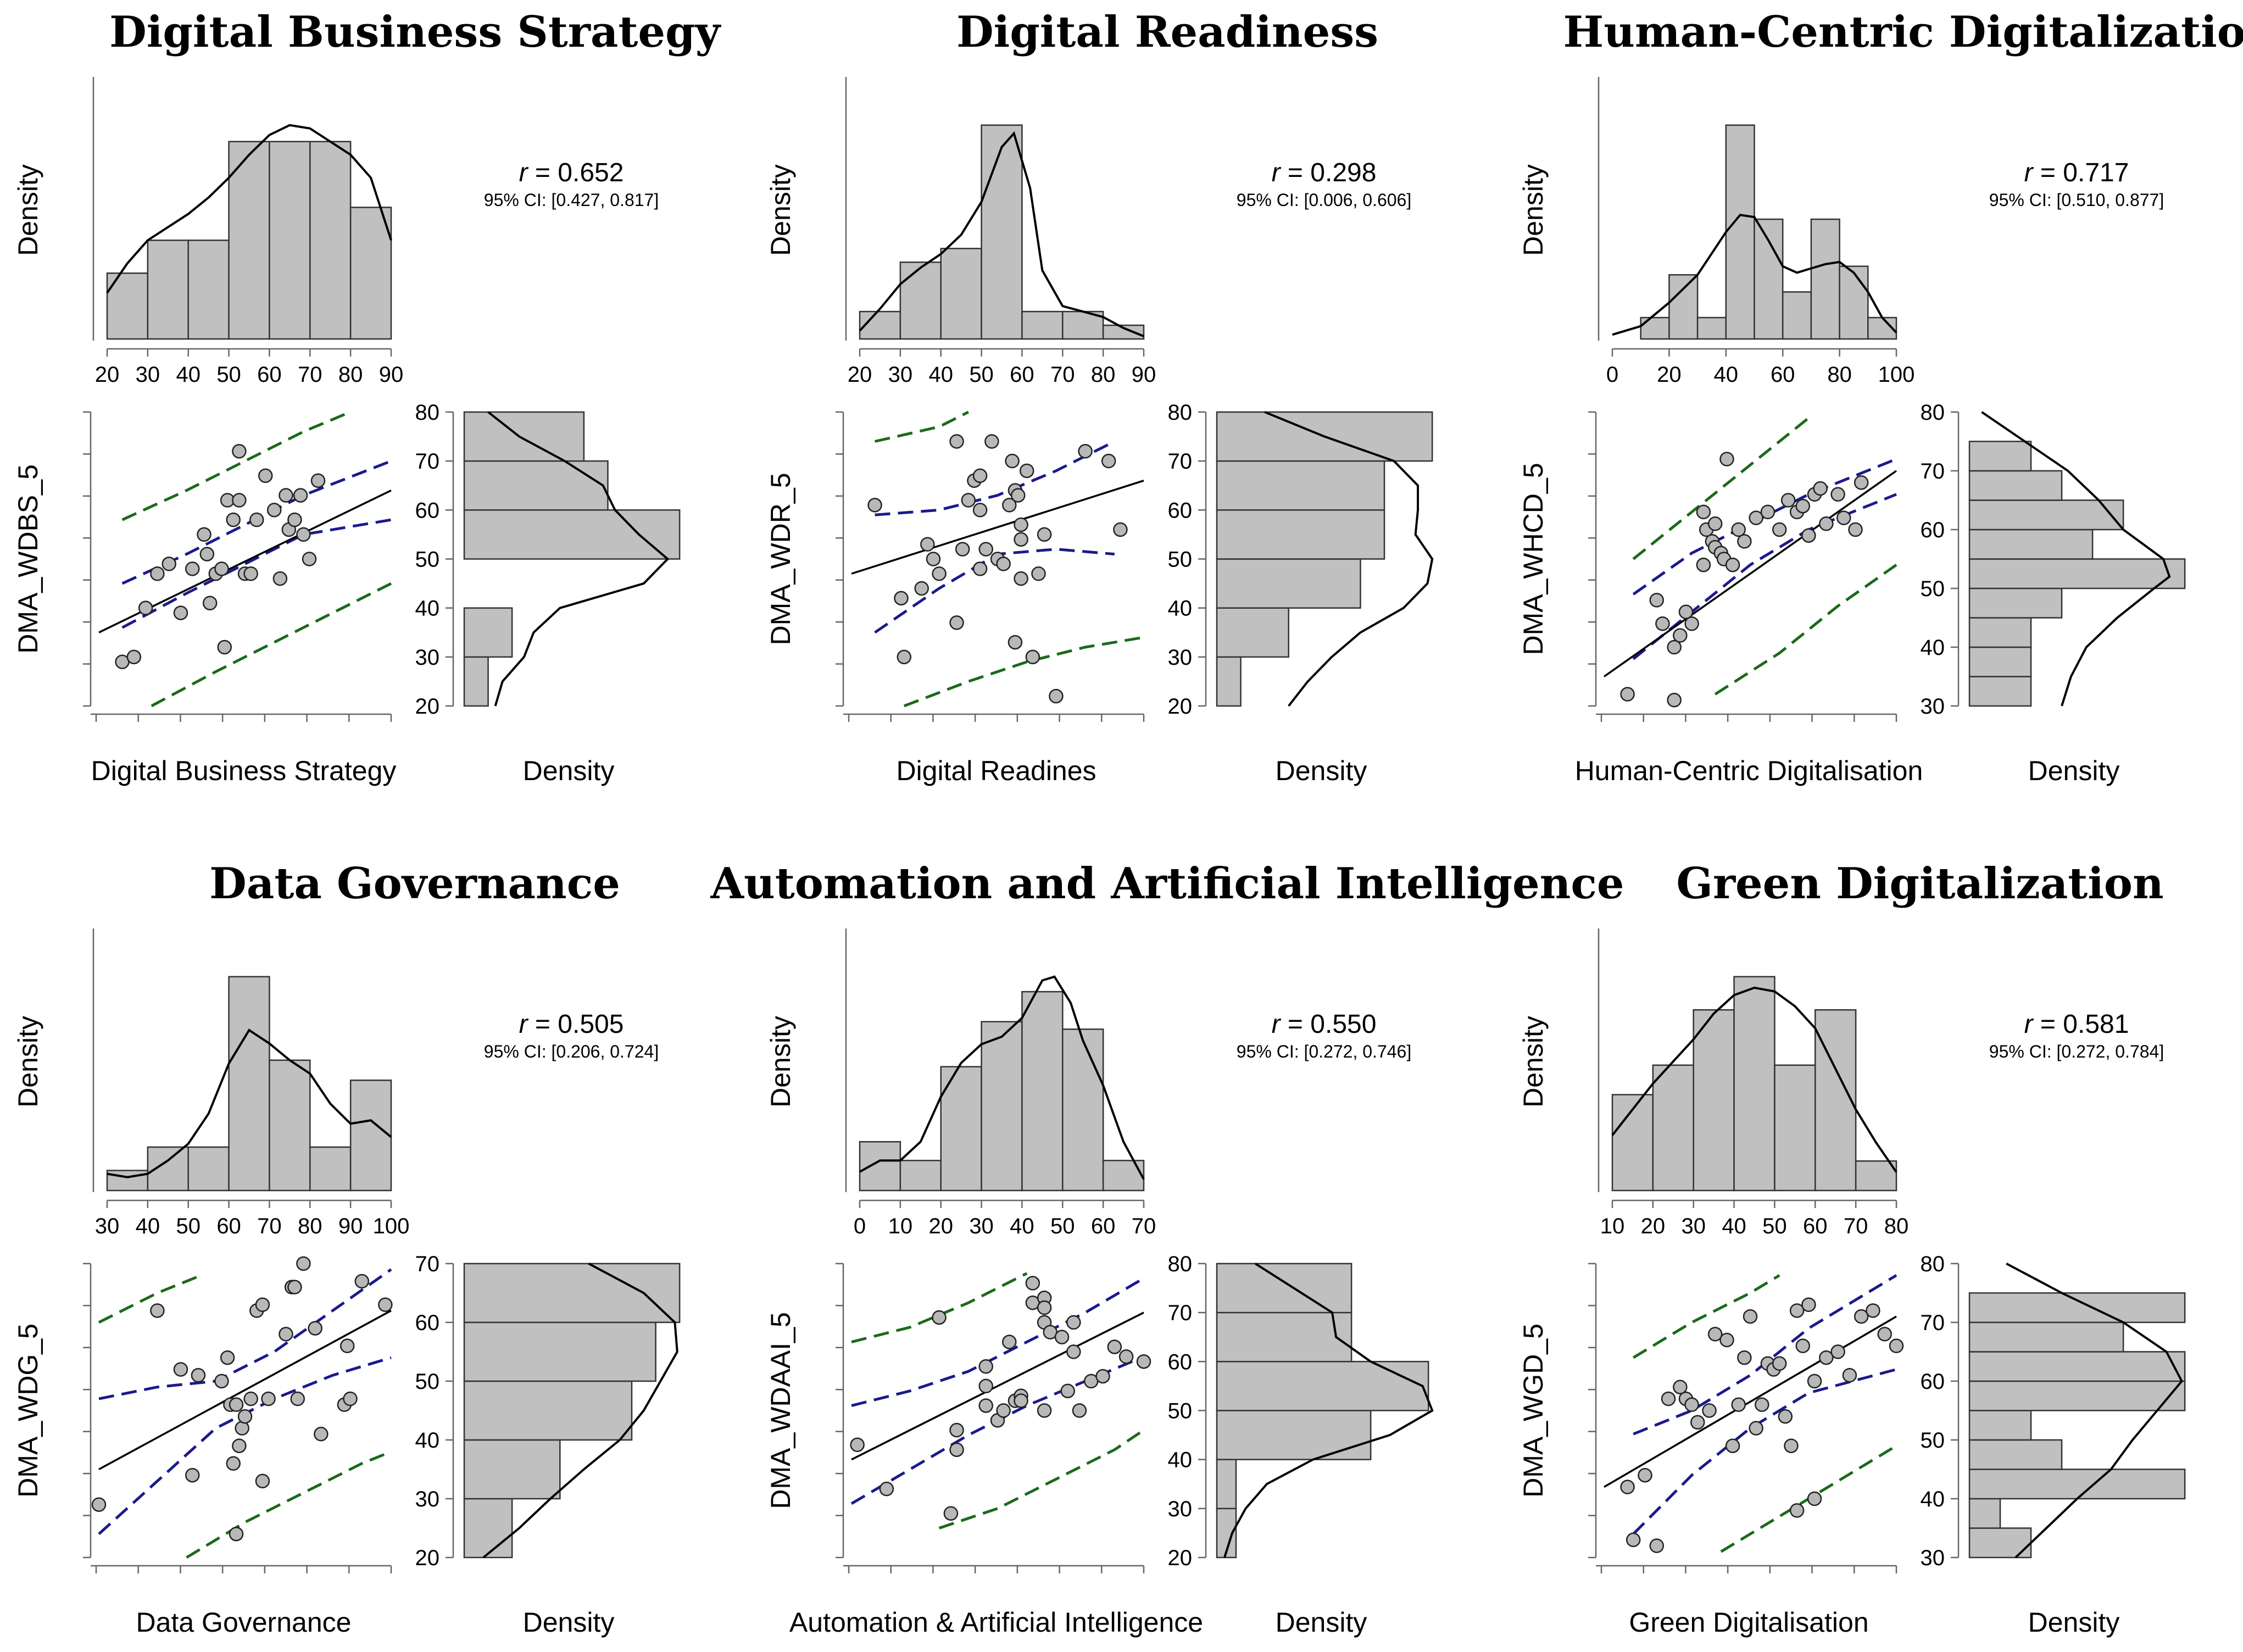 The width and height of the screenshot is (2243, 1652). I want to click on correlation-ci: 95% CI: [0.206, 0.724], so click(571, 1051).